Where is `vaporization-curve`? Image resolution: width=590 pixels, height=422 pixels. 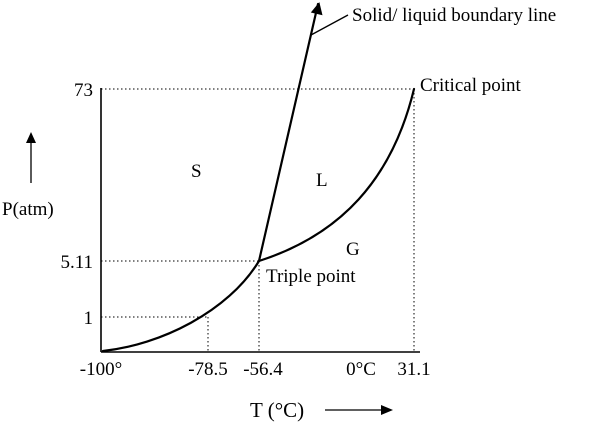 vaporization-curve is located at coordinates (336, 175).